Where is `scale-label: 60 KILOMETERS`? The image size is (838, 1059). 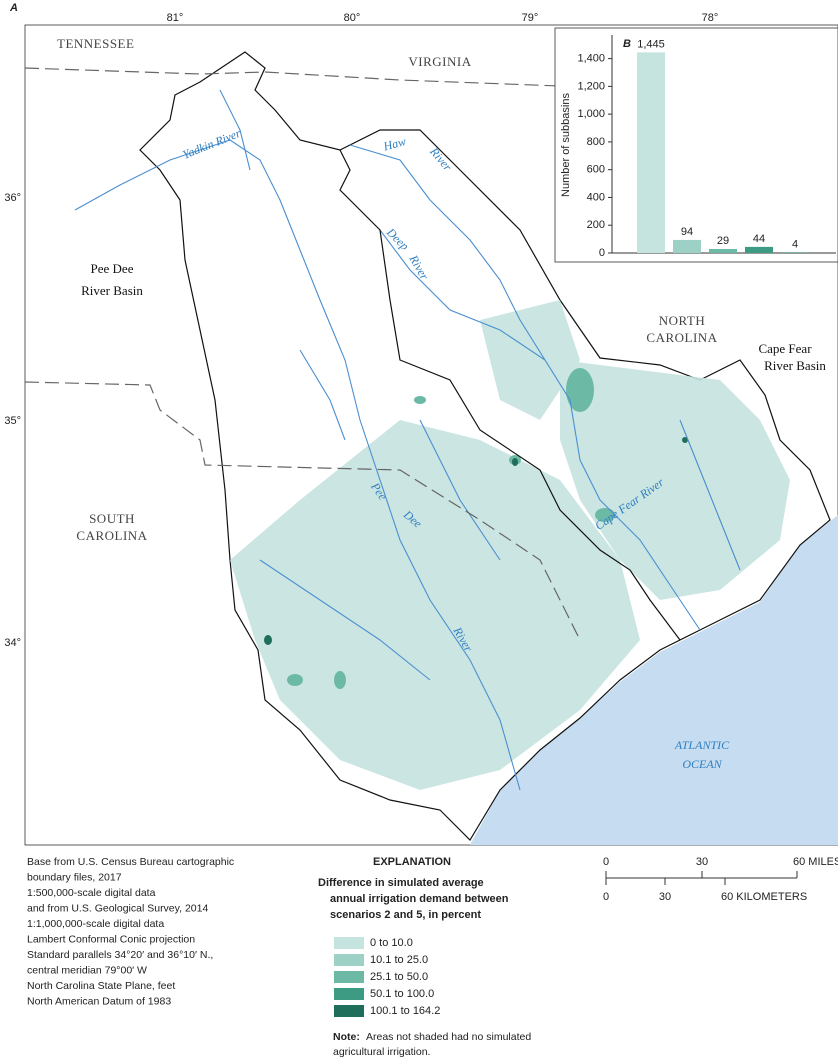
scale-label: 60 KILOMETERS is located at coordinates (764, 897).